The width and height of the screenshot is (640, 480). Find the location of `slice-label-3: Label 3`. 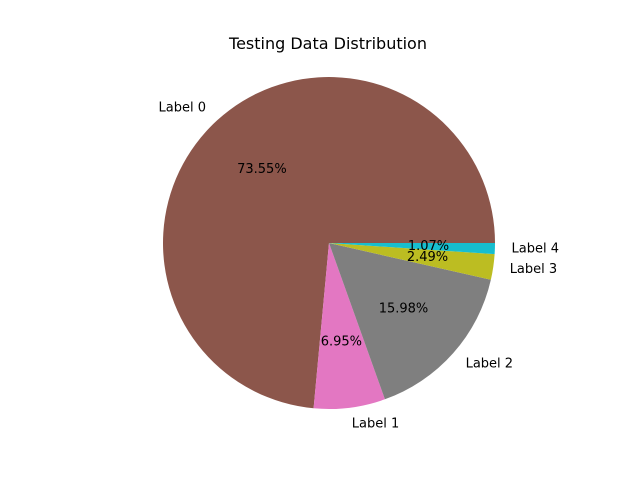

slice-label-3: Label 3 is located at coordinates (533, 269).